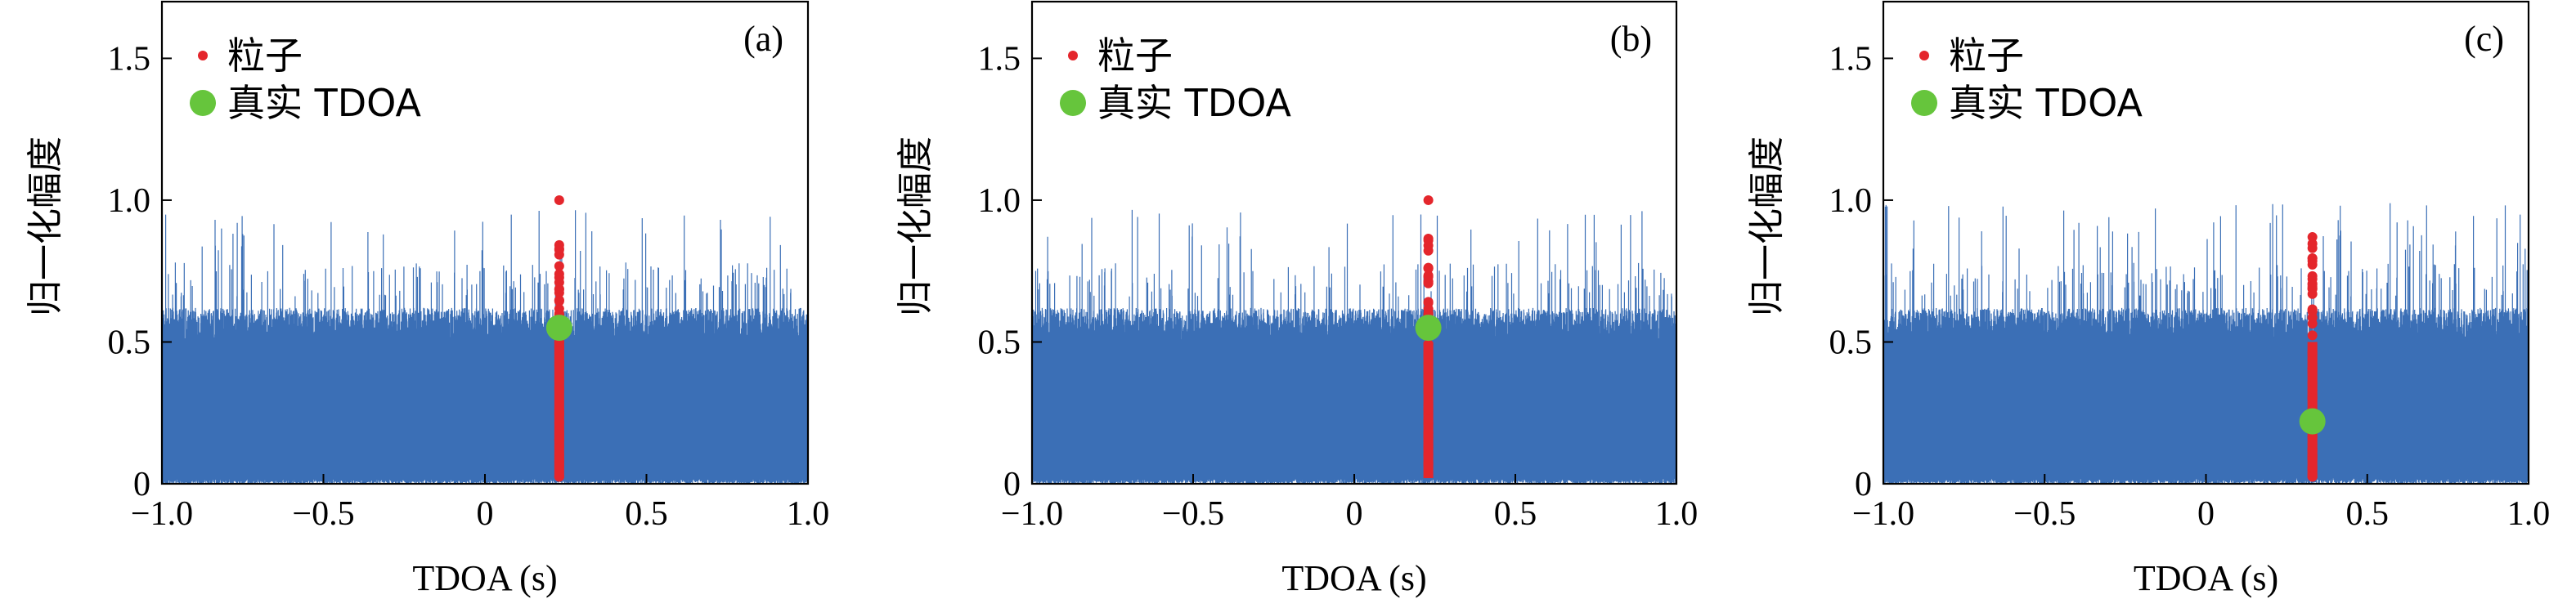 The image size is (2576, 608). I want to click on panel-label: (a), so click(763, 39).